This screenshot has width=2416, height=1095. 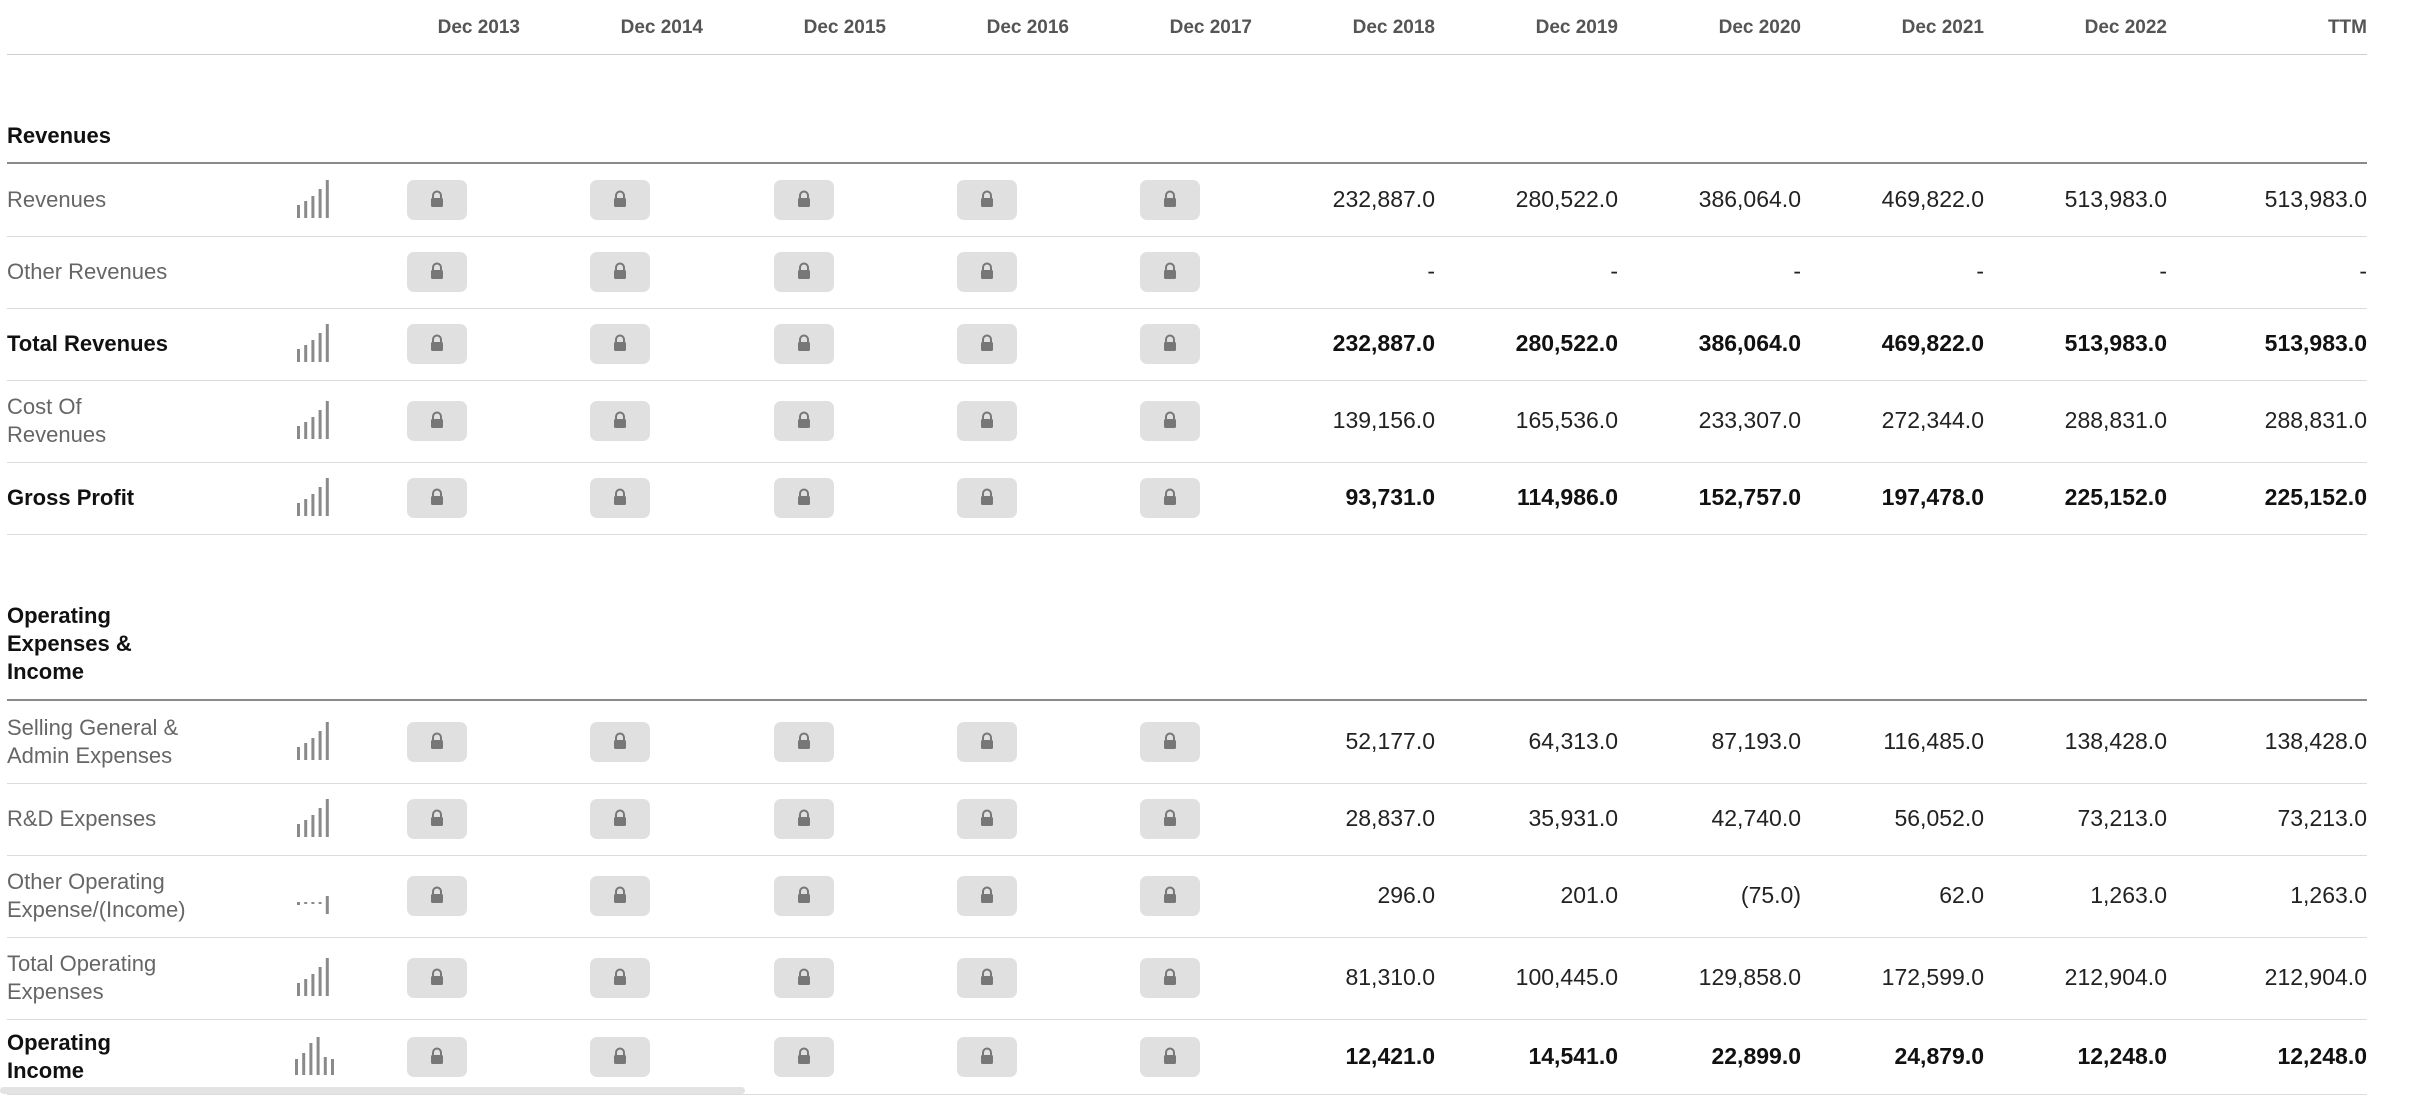 I want to click on row-label: Operating Income, so click(x=59, y=1057).